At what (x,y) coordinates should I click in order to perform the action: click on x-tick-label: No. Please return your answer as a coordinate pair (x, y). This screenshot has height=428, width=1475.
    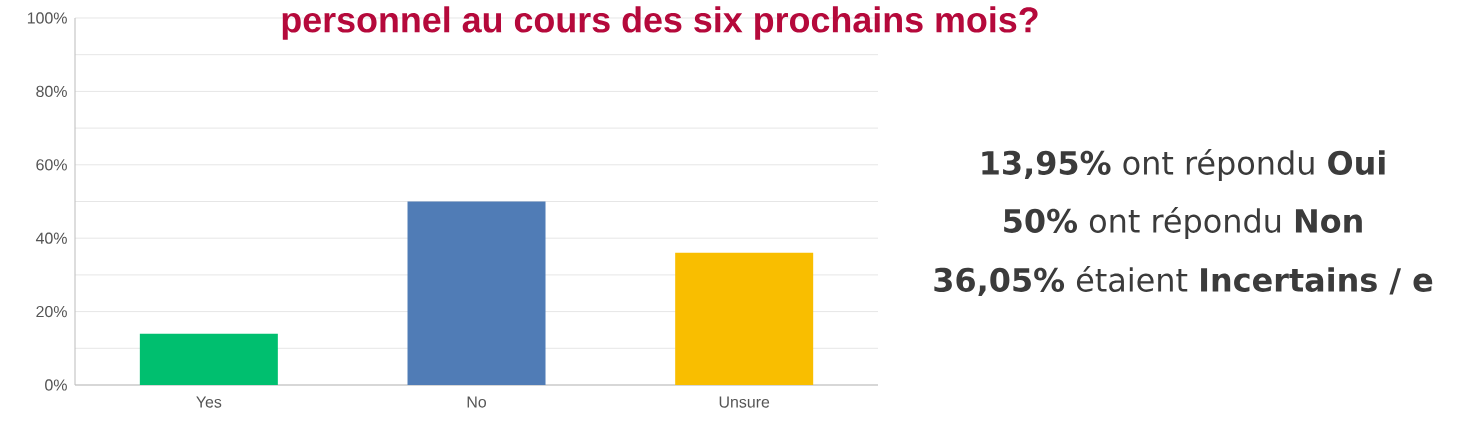
    Looking at the image, I should click on (477, 402).